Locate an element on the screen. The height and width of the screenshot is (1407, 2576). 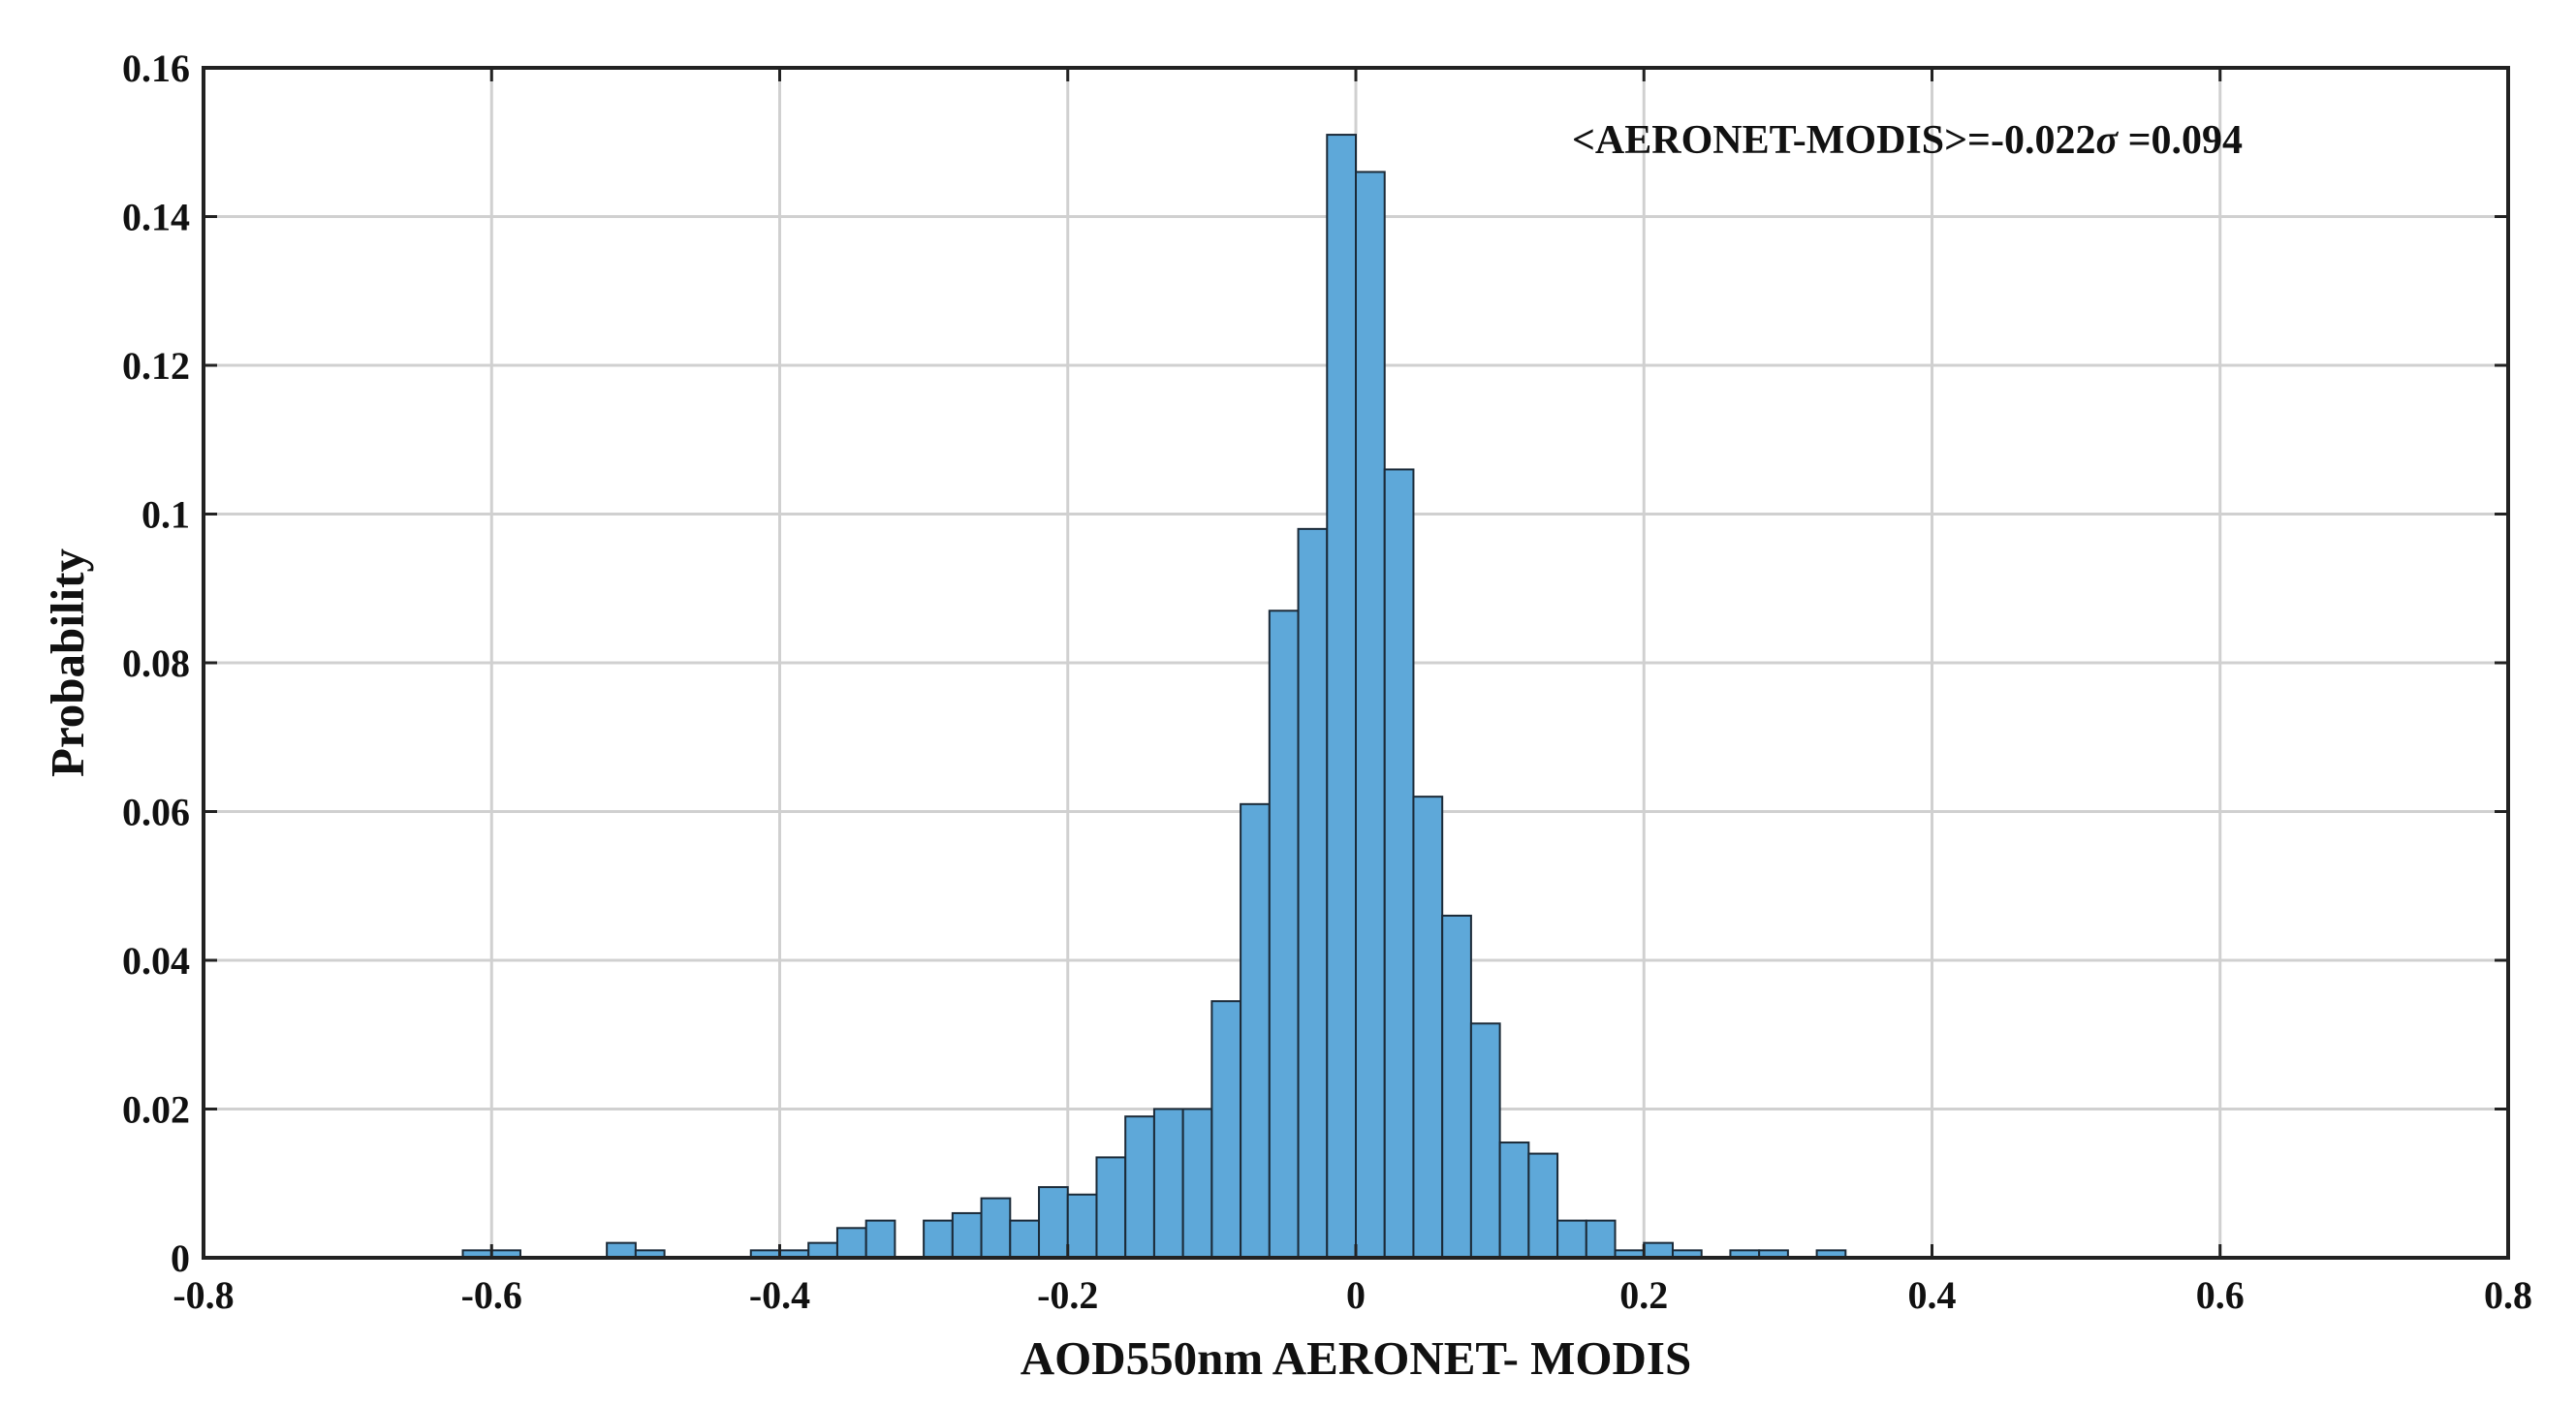
y-tick-label: 0.08 is located at coordinates (156, 663).